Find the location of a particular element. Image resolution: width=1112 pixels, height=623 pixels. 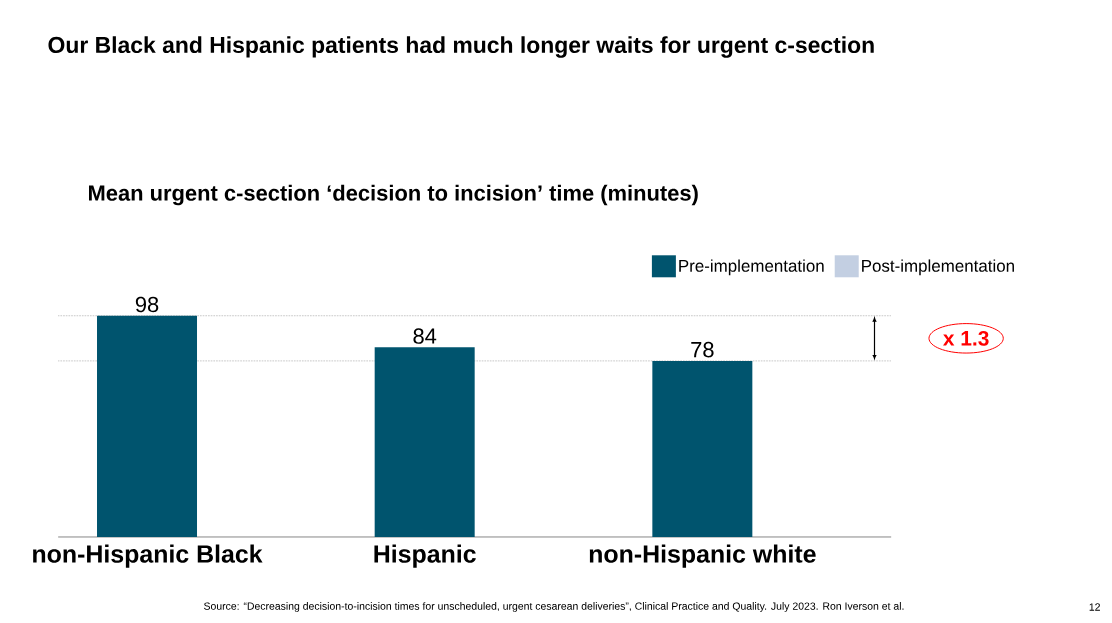

data-label: 78 is located at coordinates (702, 349).